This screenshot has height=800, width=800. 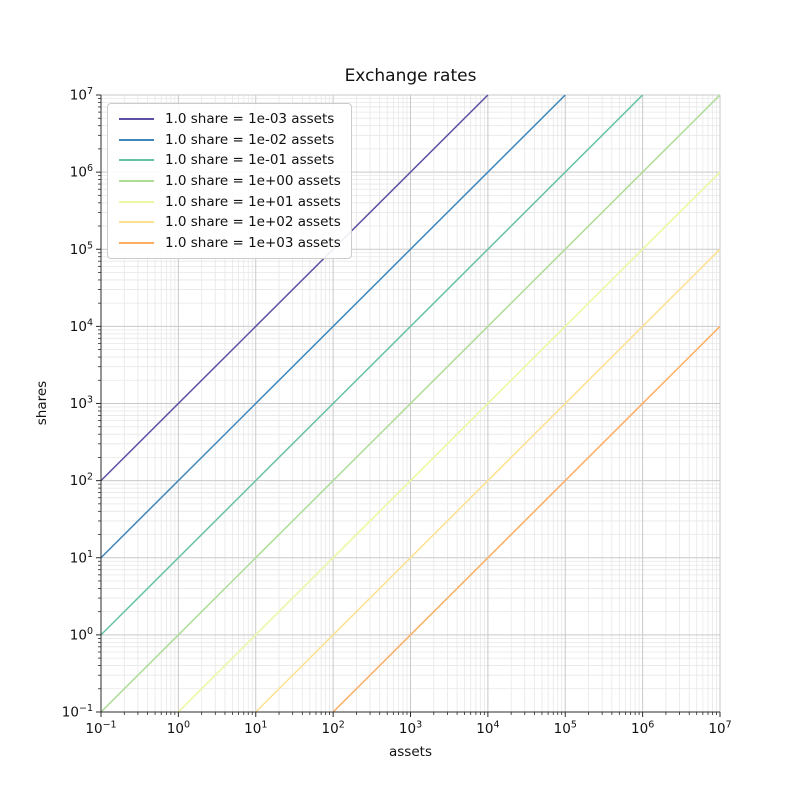 I want to click on x-tick-label: 10⁵, so click(x=565, y=729).